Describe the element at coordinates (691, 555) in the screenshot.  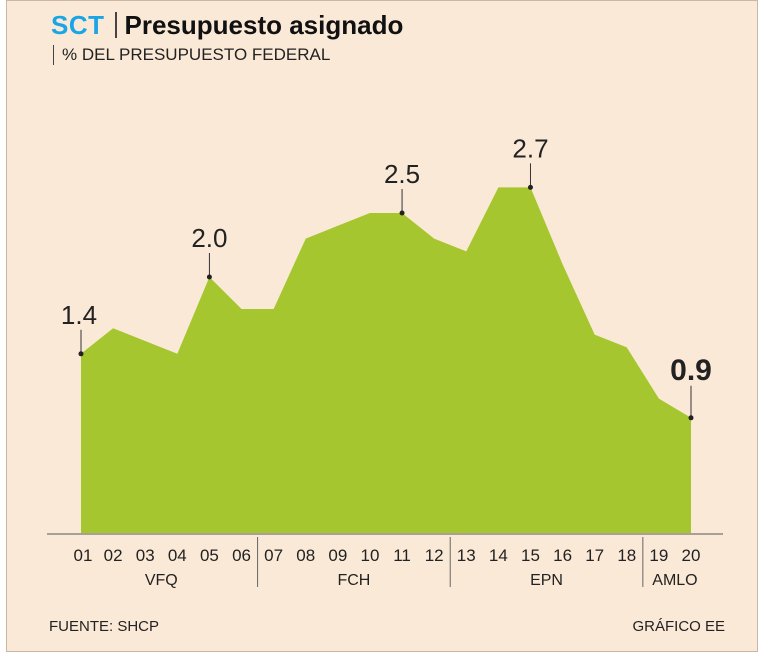
I see `x-tick-label: 20` at that location.